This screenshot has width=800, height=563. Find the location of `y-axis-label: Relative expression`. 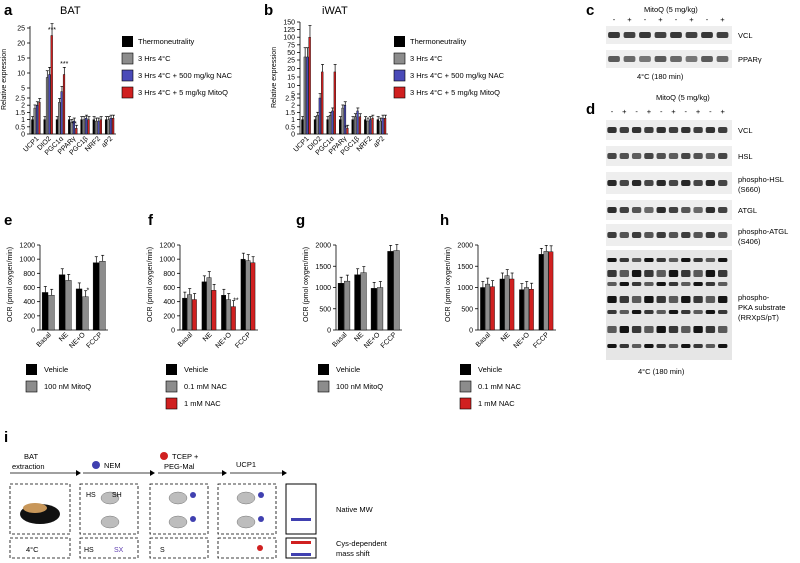

y-axis-label: Relative expression is located at coordinates (274, 77).